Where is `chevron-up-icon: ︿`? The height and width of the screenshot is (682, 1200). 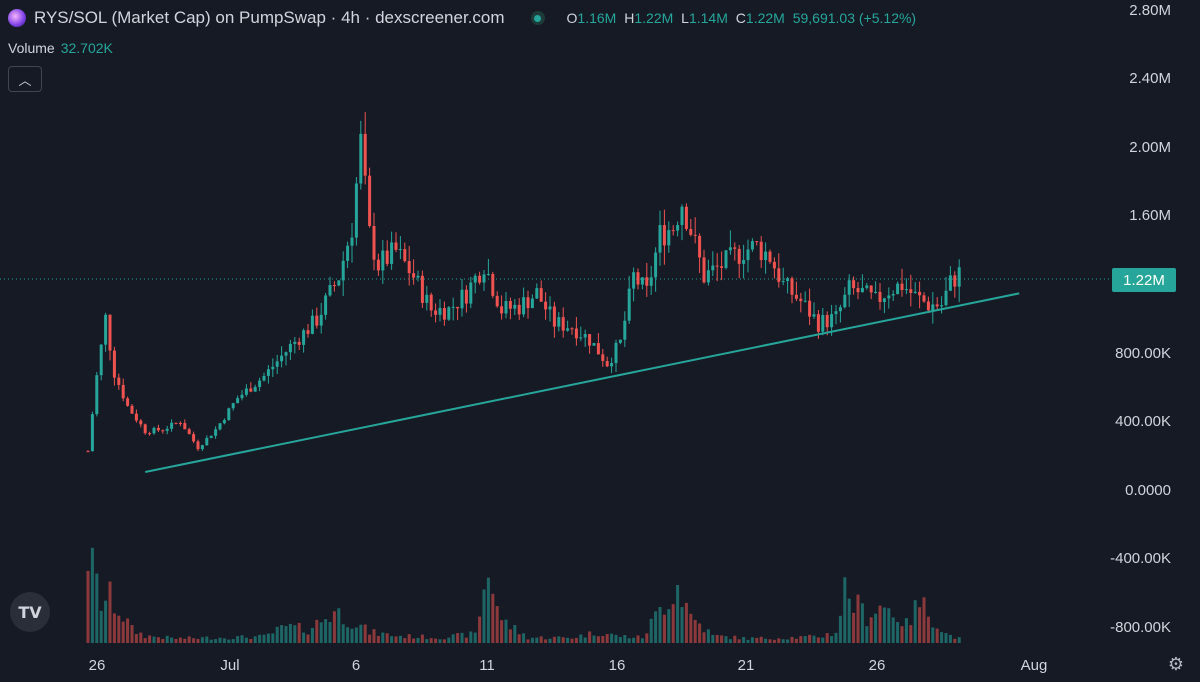 chevron-up-icon: ︿ is located at coordinates (25, 80).